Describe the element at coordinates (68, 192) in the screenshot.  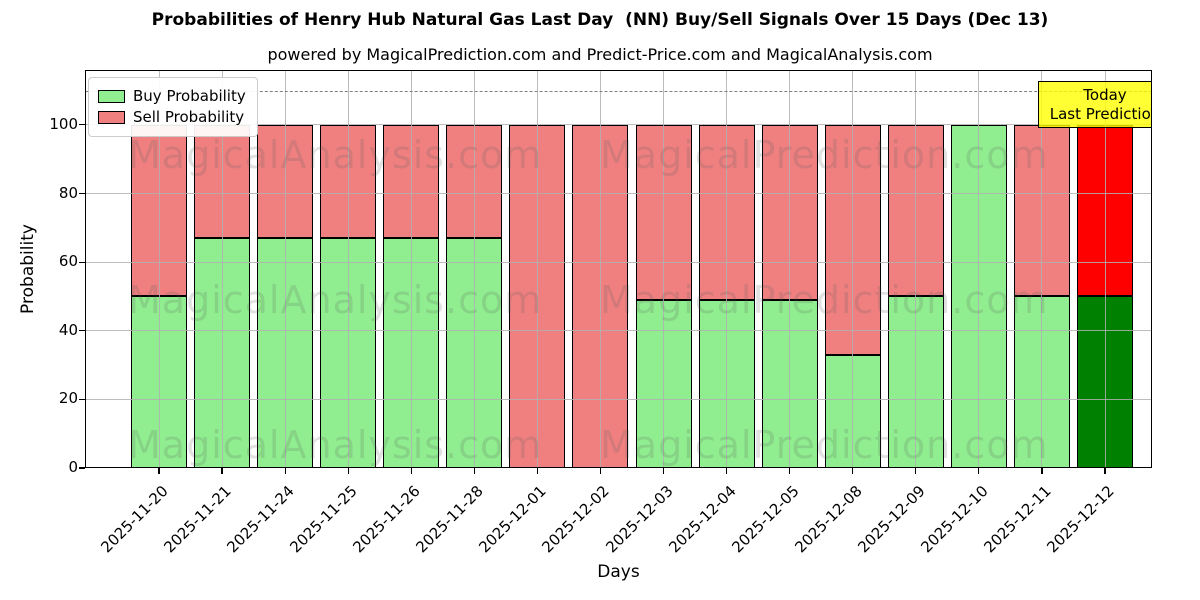
I see `y-tick-label: 80` at that location.